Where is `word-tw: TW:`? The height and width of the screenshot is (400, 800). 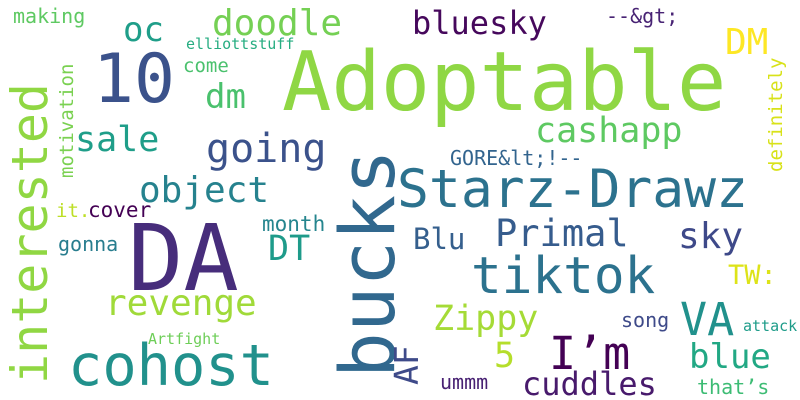 word-tw: TW: is located at coordinates (752, 275).